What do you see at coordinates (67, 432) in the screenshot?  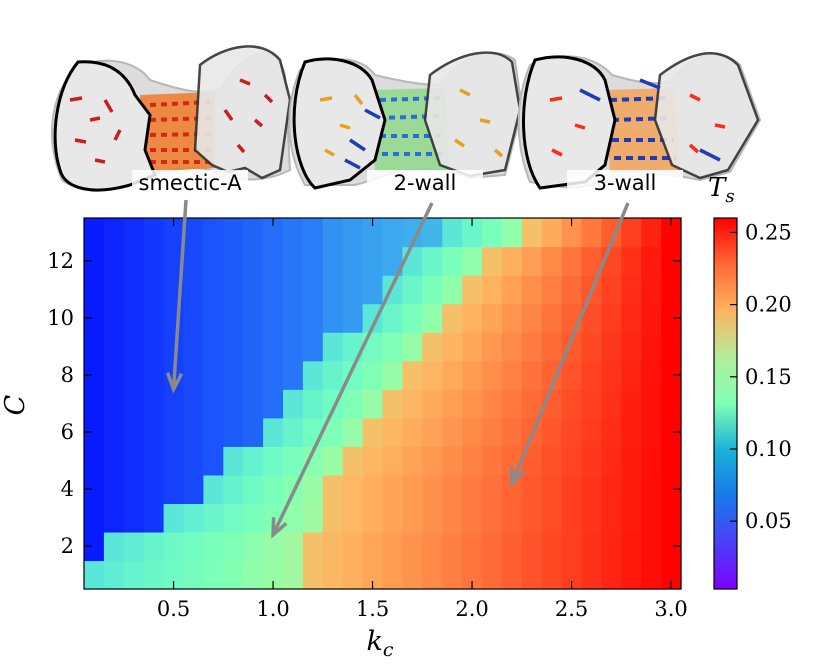 I see `y-tick-label: 6` at bounding box center [67, 432].